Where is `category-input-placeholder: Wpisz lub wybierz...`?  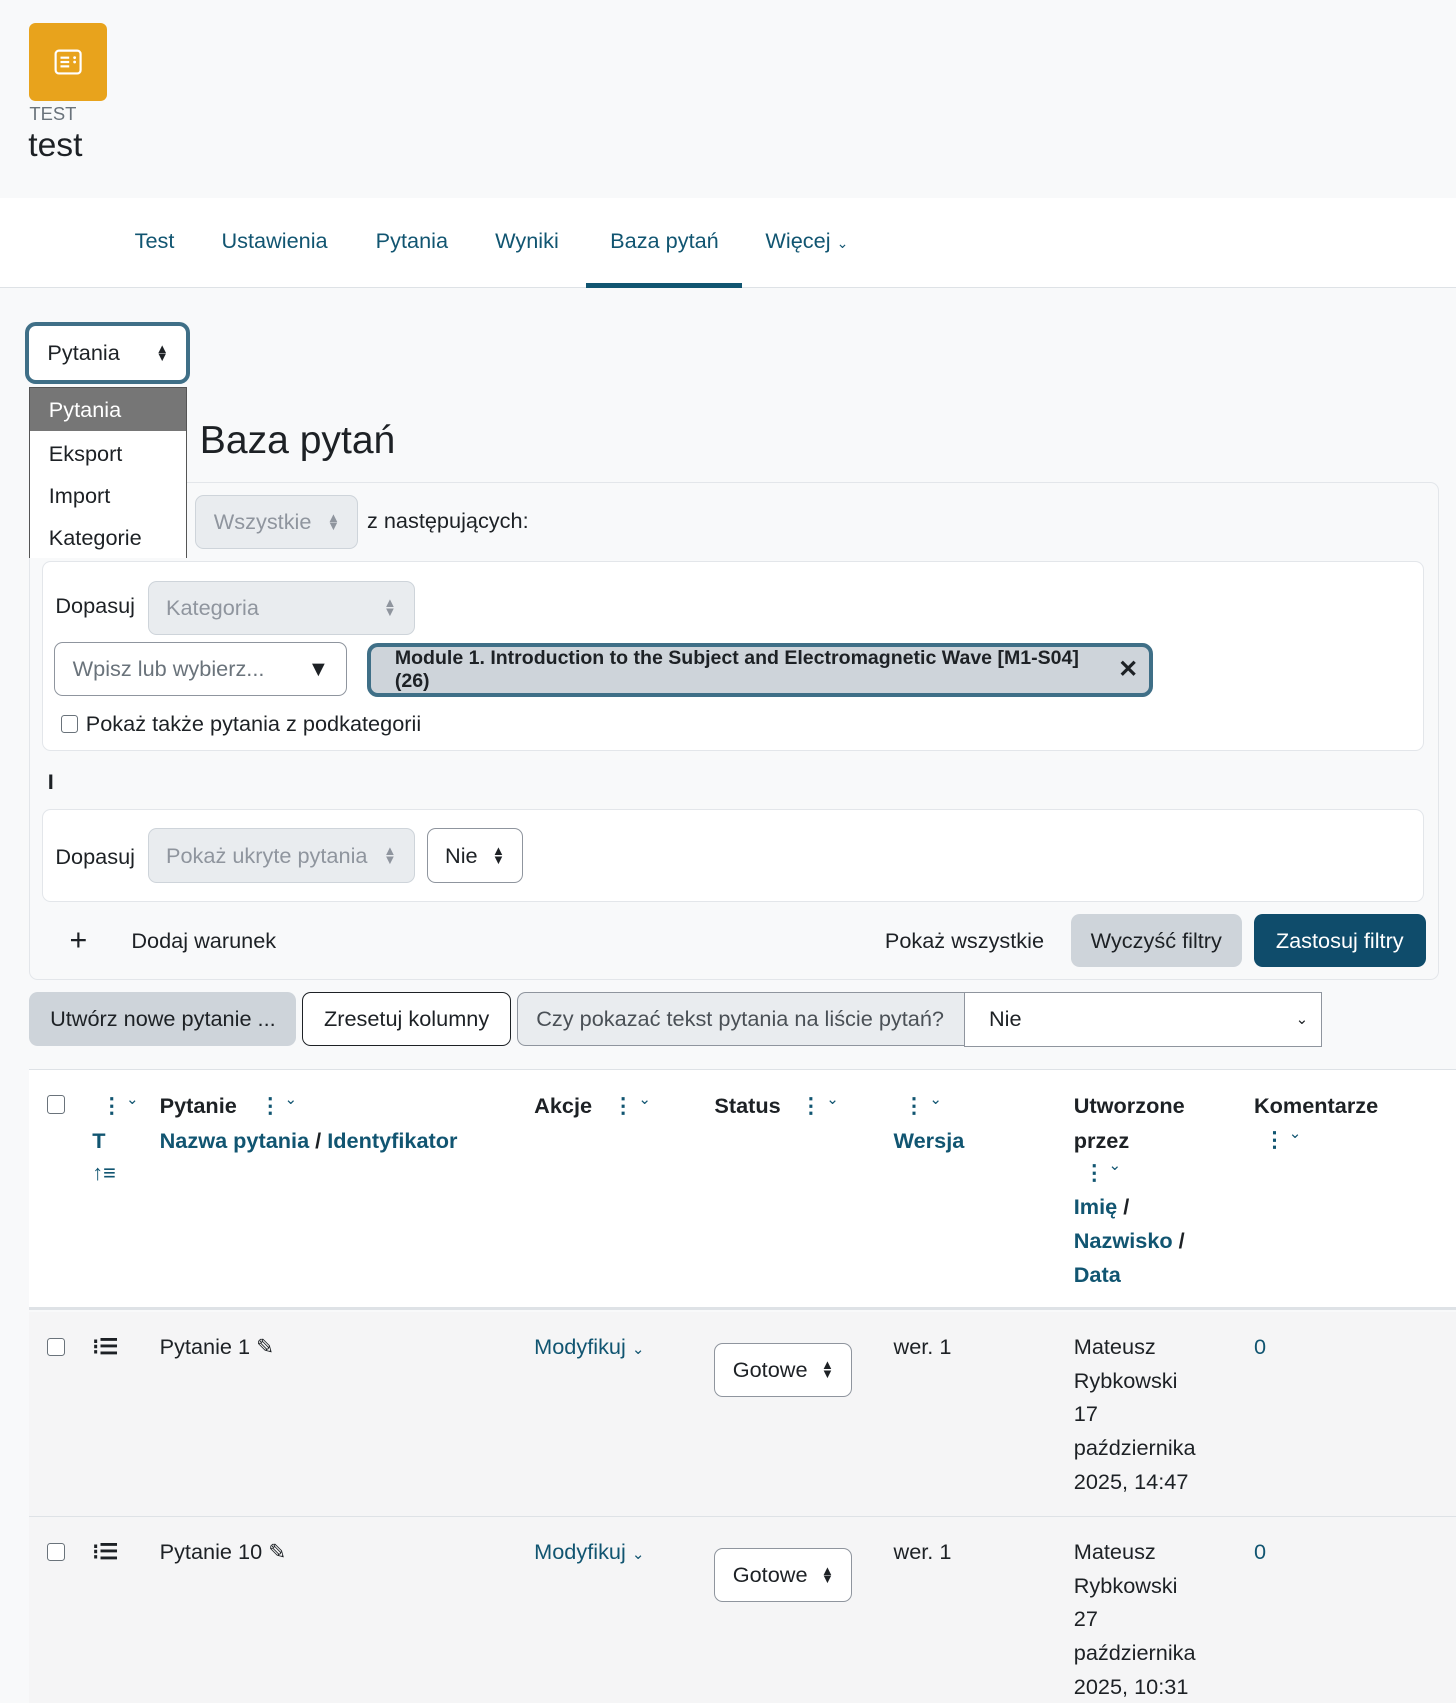 category-input-placeholder: Wpisz lub wybierz... is located at coordinates (168, 668).